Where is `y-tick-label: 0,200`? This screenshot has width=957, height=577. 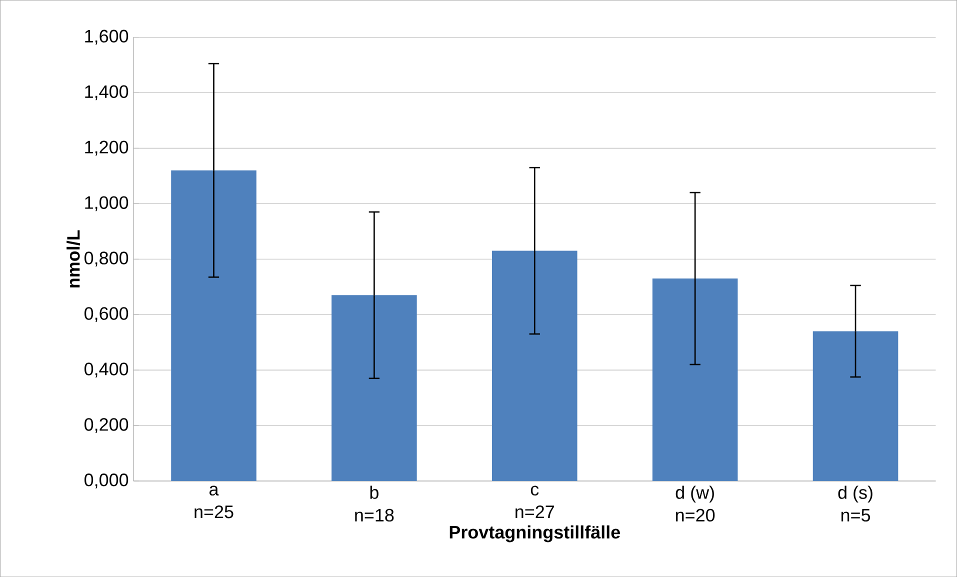 y-tick-label: 0,200 is located at coordinates (106, 425).